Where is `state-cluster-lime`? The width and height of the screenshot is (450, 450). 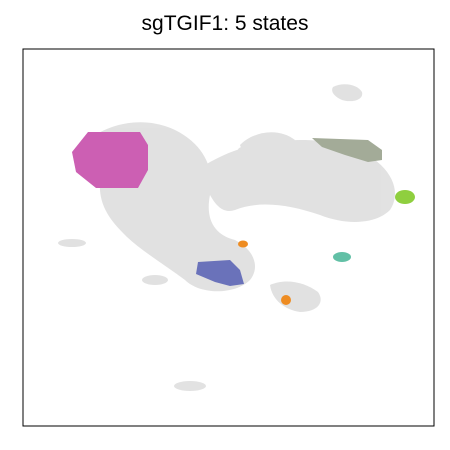 state-cluster-lime is located at coordinates (405, 197).